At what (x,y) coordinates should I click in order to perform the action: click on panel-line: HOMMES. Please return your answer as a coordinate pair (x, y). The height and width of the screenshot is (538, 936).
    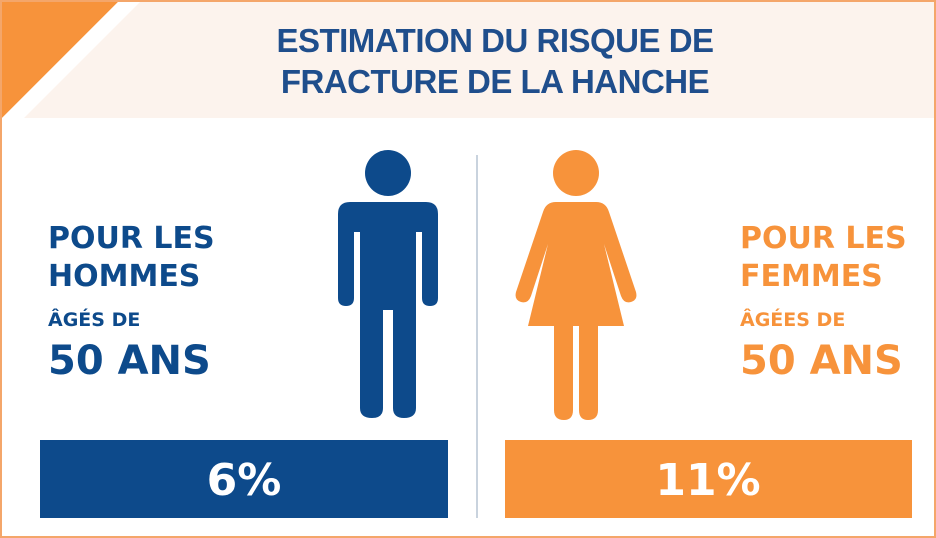
    Looking at the image, I should click on (124, 276).